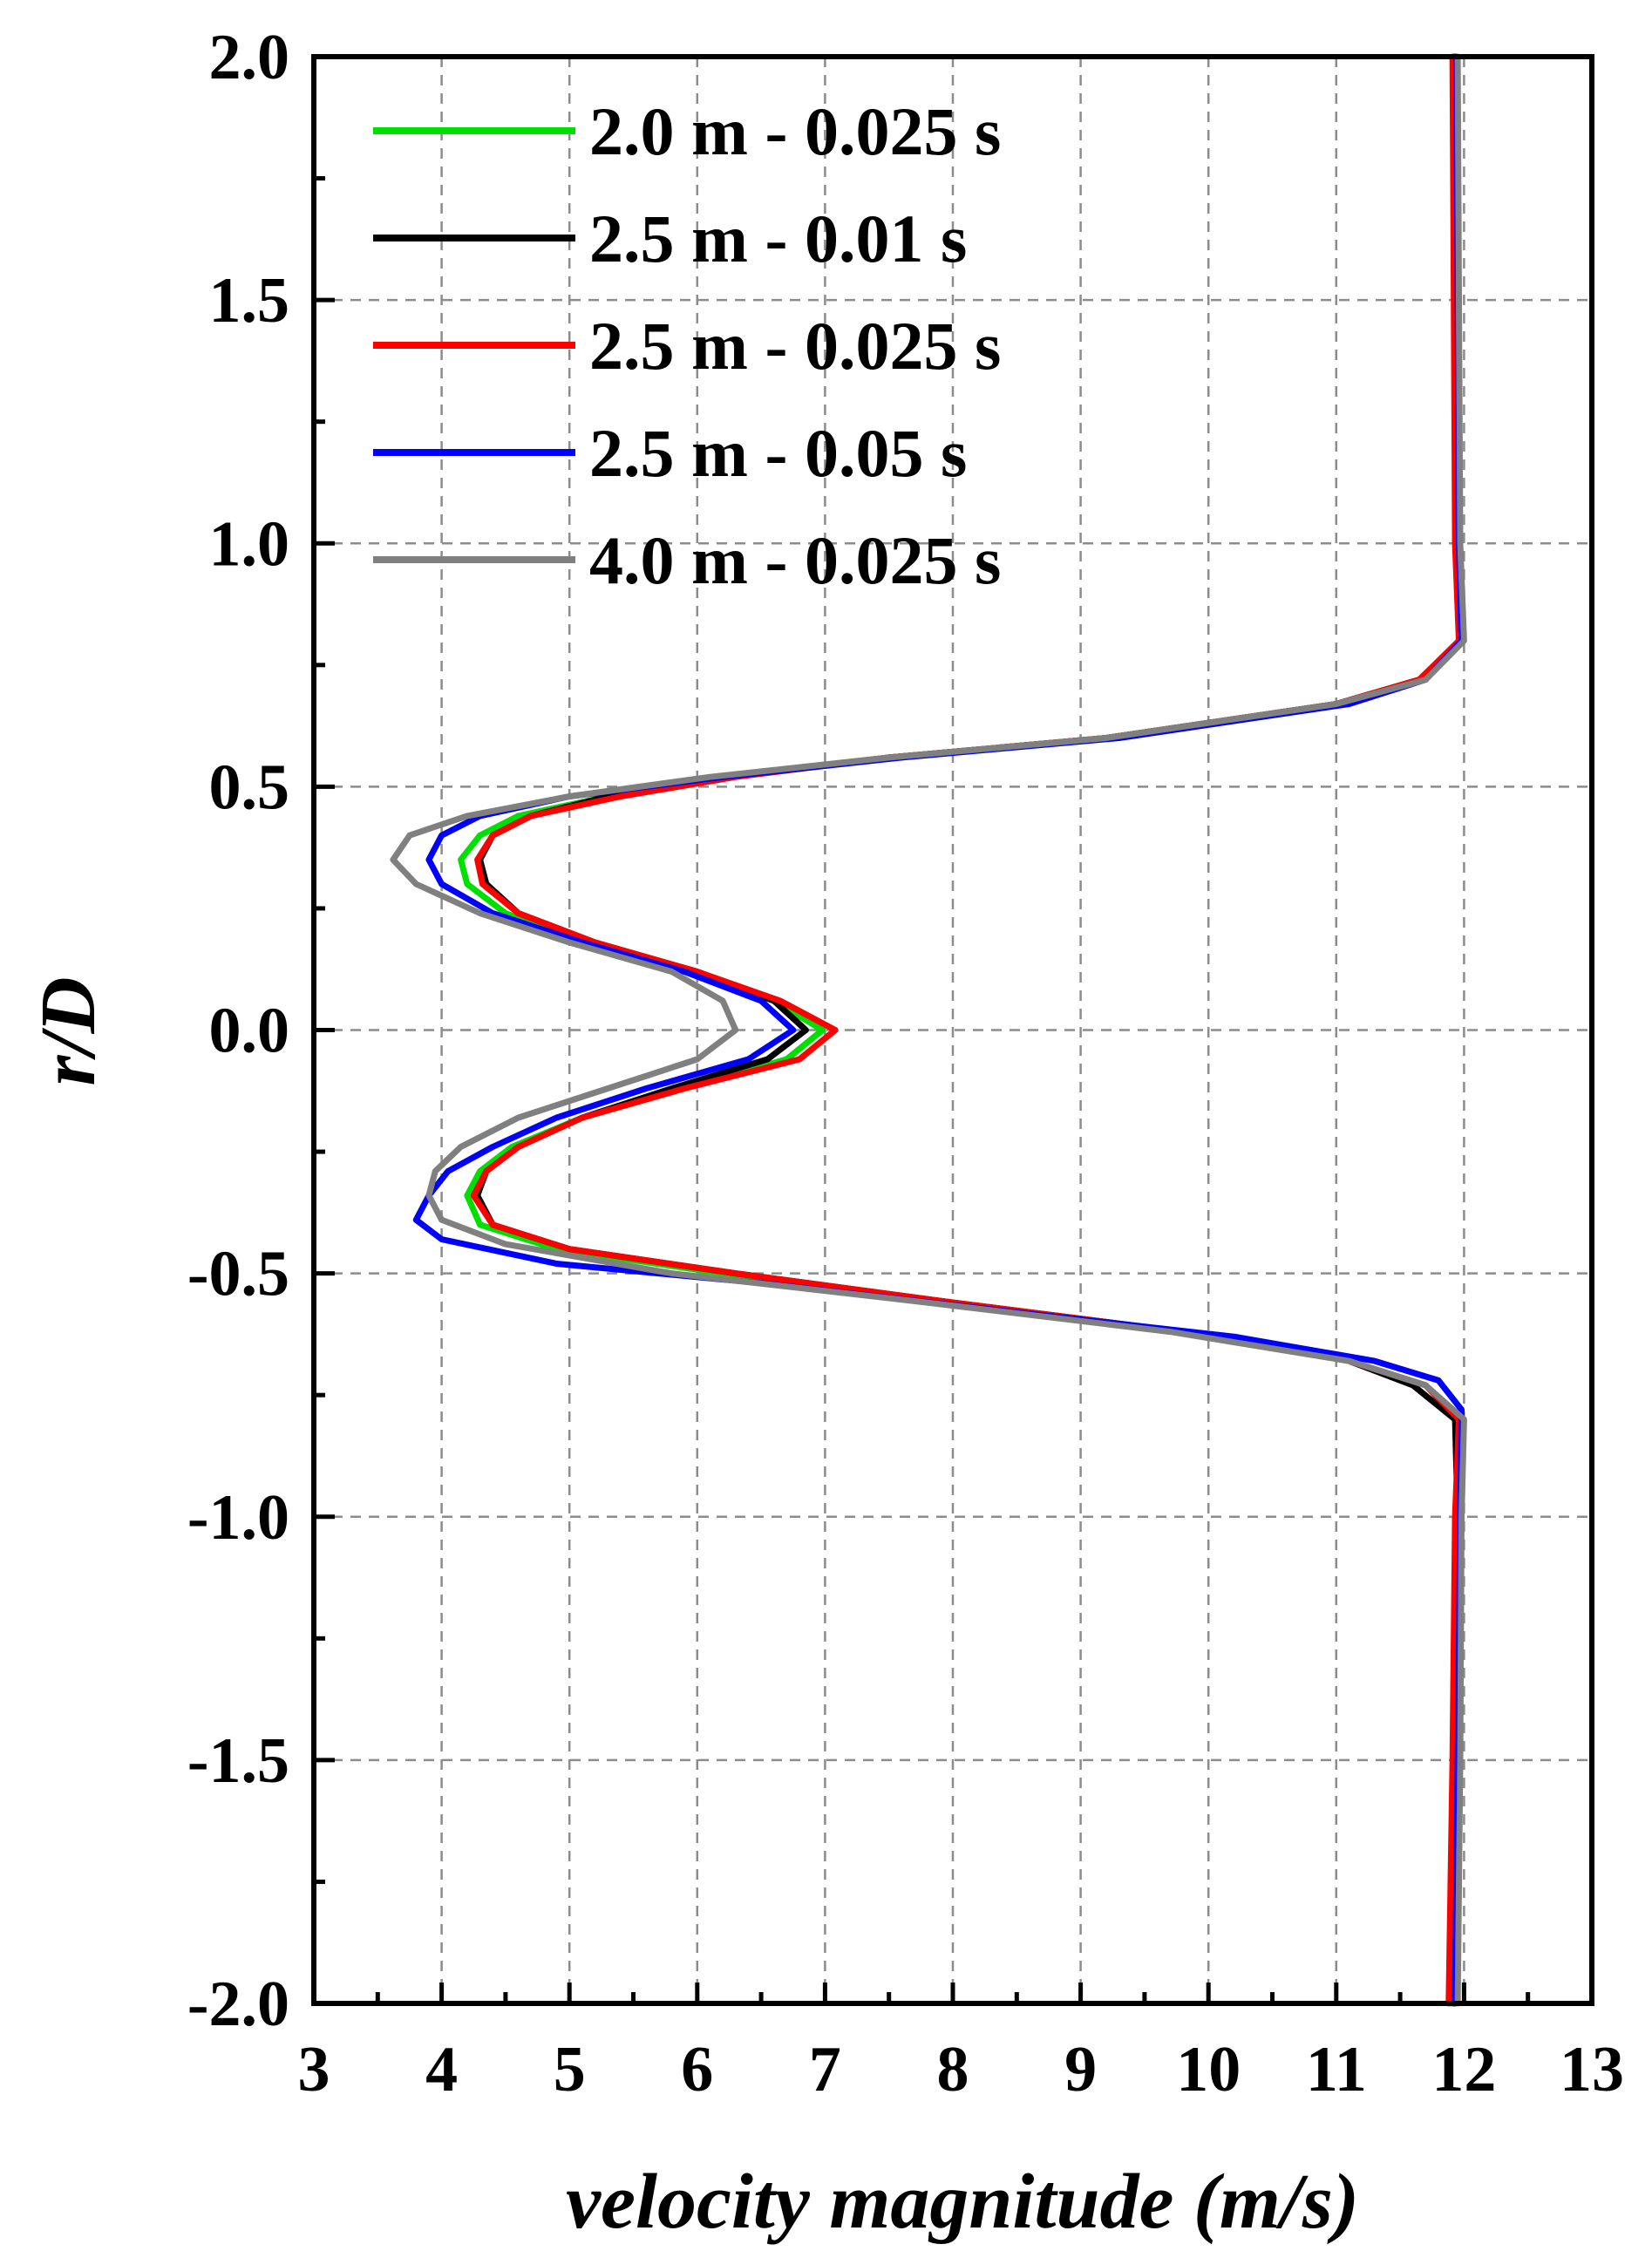 The width and height of the screenshot is (1652, 2258). What do you see at coordinates (249, 57) in the screenshot?
I see `y-tick-label: 2.0` at bounding box center [249, 57].